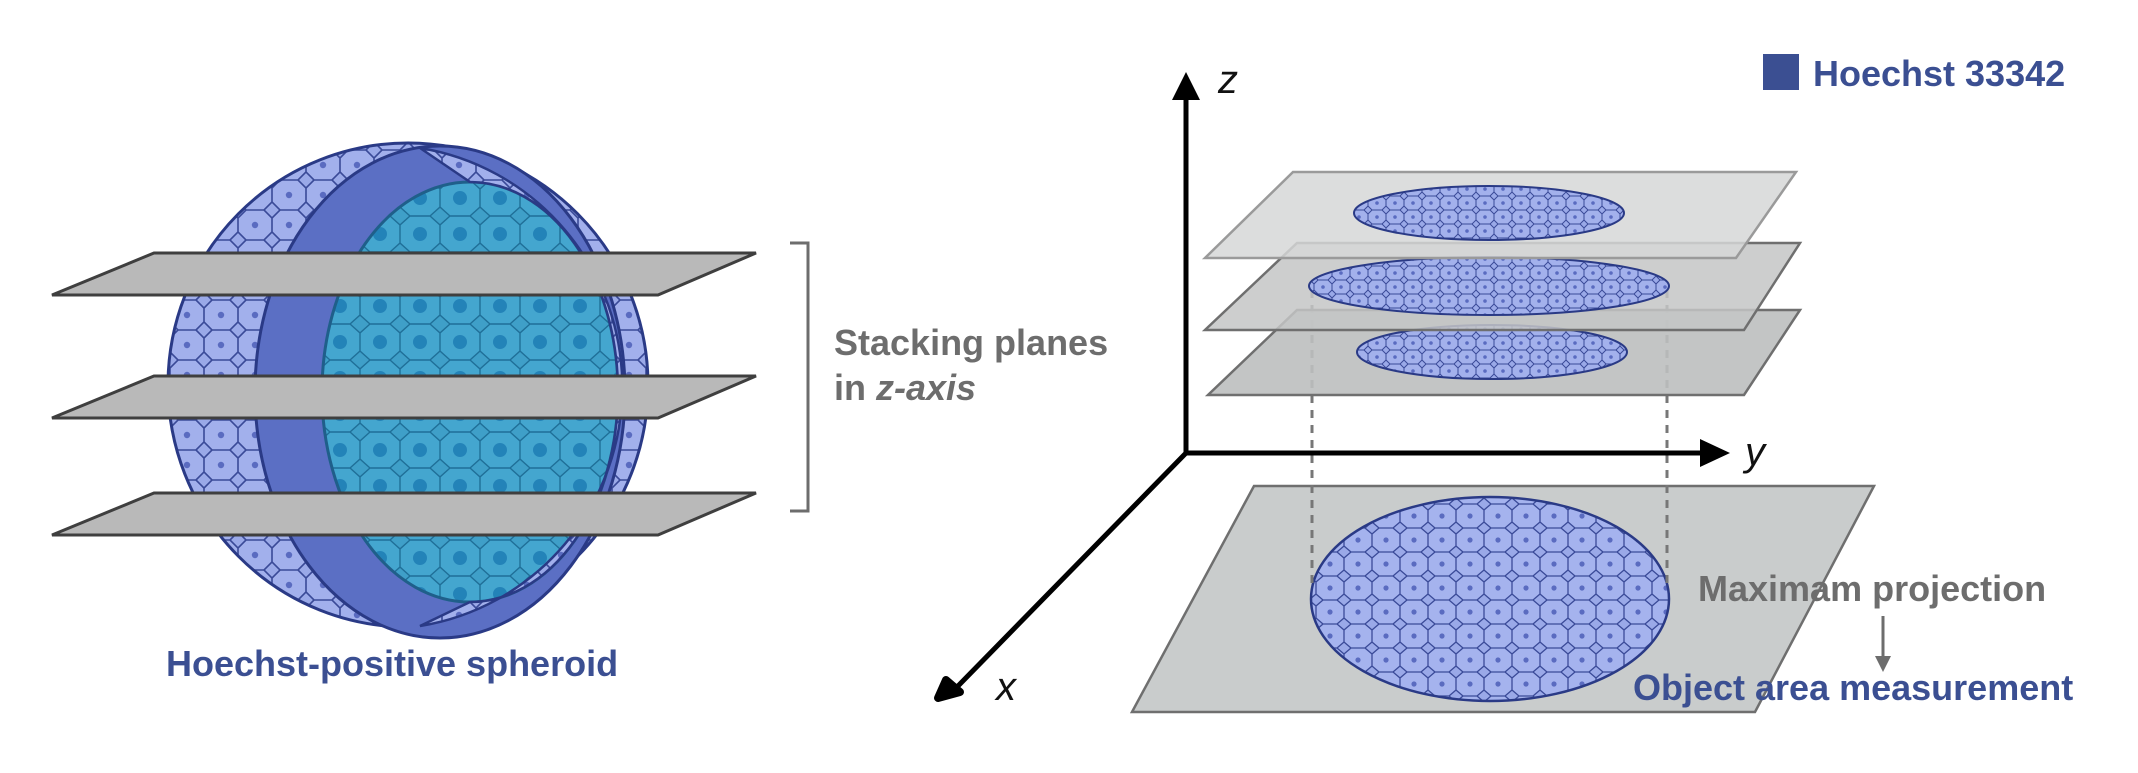 This screenshot has width=2138, height=773. What do you see at coordinates (971, 342) in the screenshot?
I see `stacking-label-line1: Stacking planes` at bounding box center [971, 342].